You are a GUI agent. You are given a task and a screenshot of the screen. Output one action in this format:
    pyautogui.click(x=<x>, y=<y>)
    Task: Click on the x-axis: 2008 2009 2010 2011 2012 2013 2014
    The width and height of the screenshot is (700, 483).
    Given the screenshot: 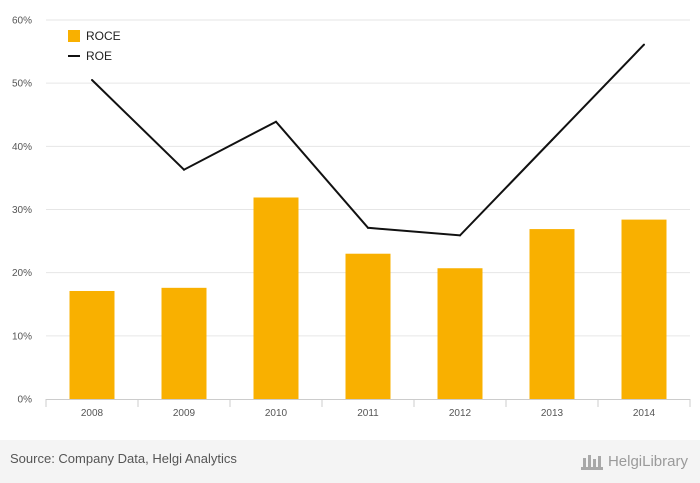 What is the action you would take?
    pyautogui.click(x=368, y=409)
    